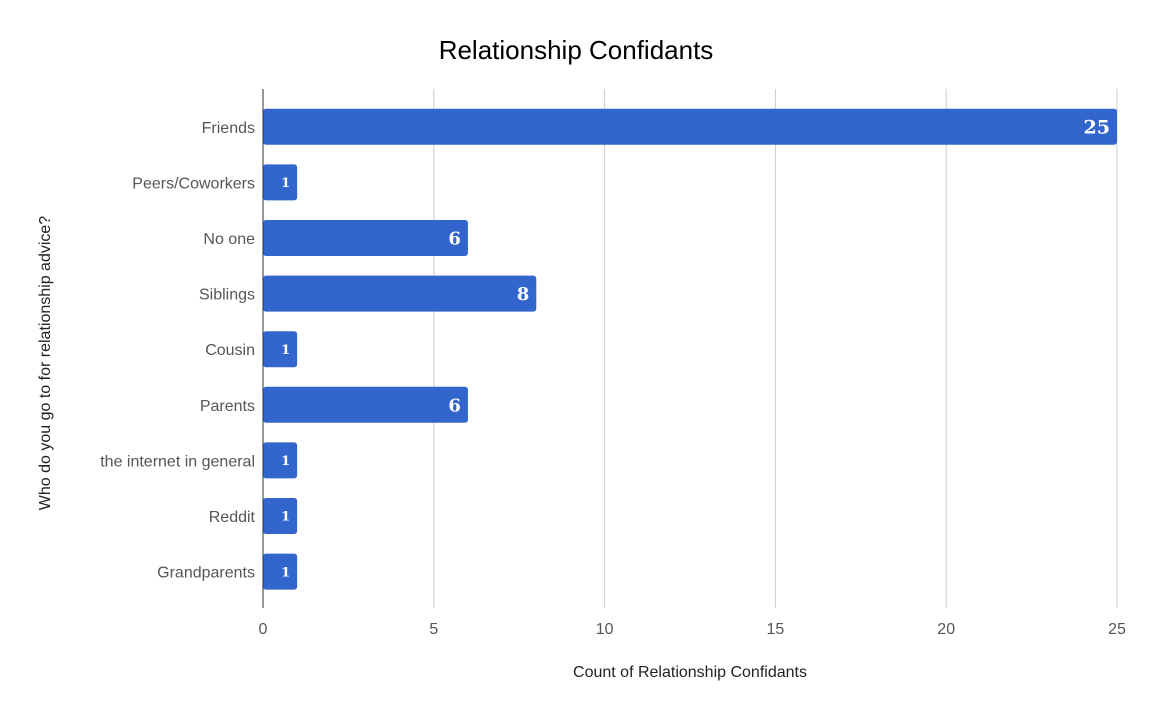 The width and height of the screenshot is (1153, 717). Describe the element at coordinates (523, 294) in the screenshot. I see `data-label: 8` at that location.